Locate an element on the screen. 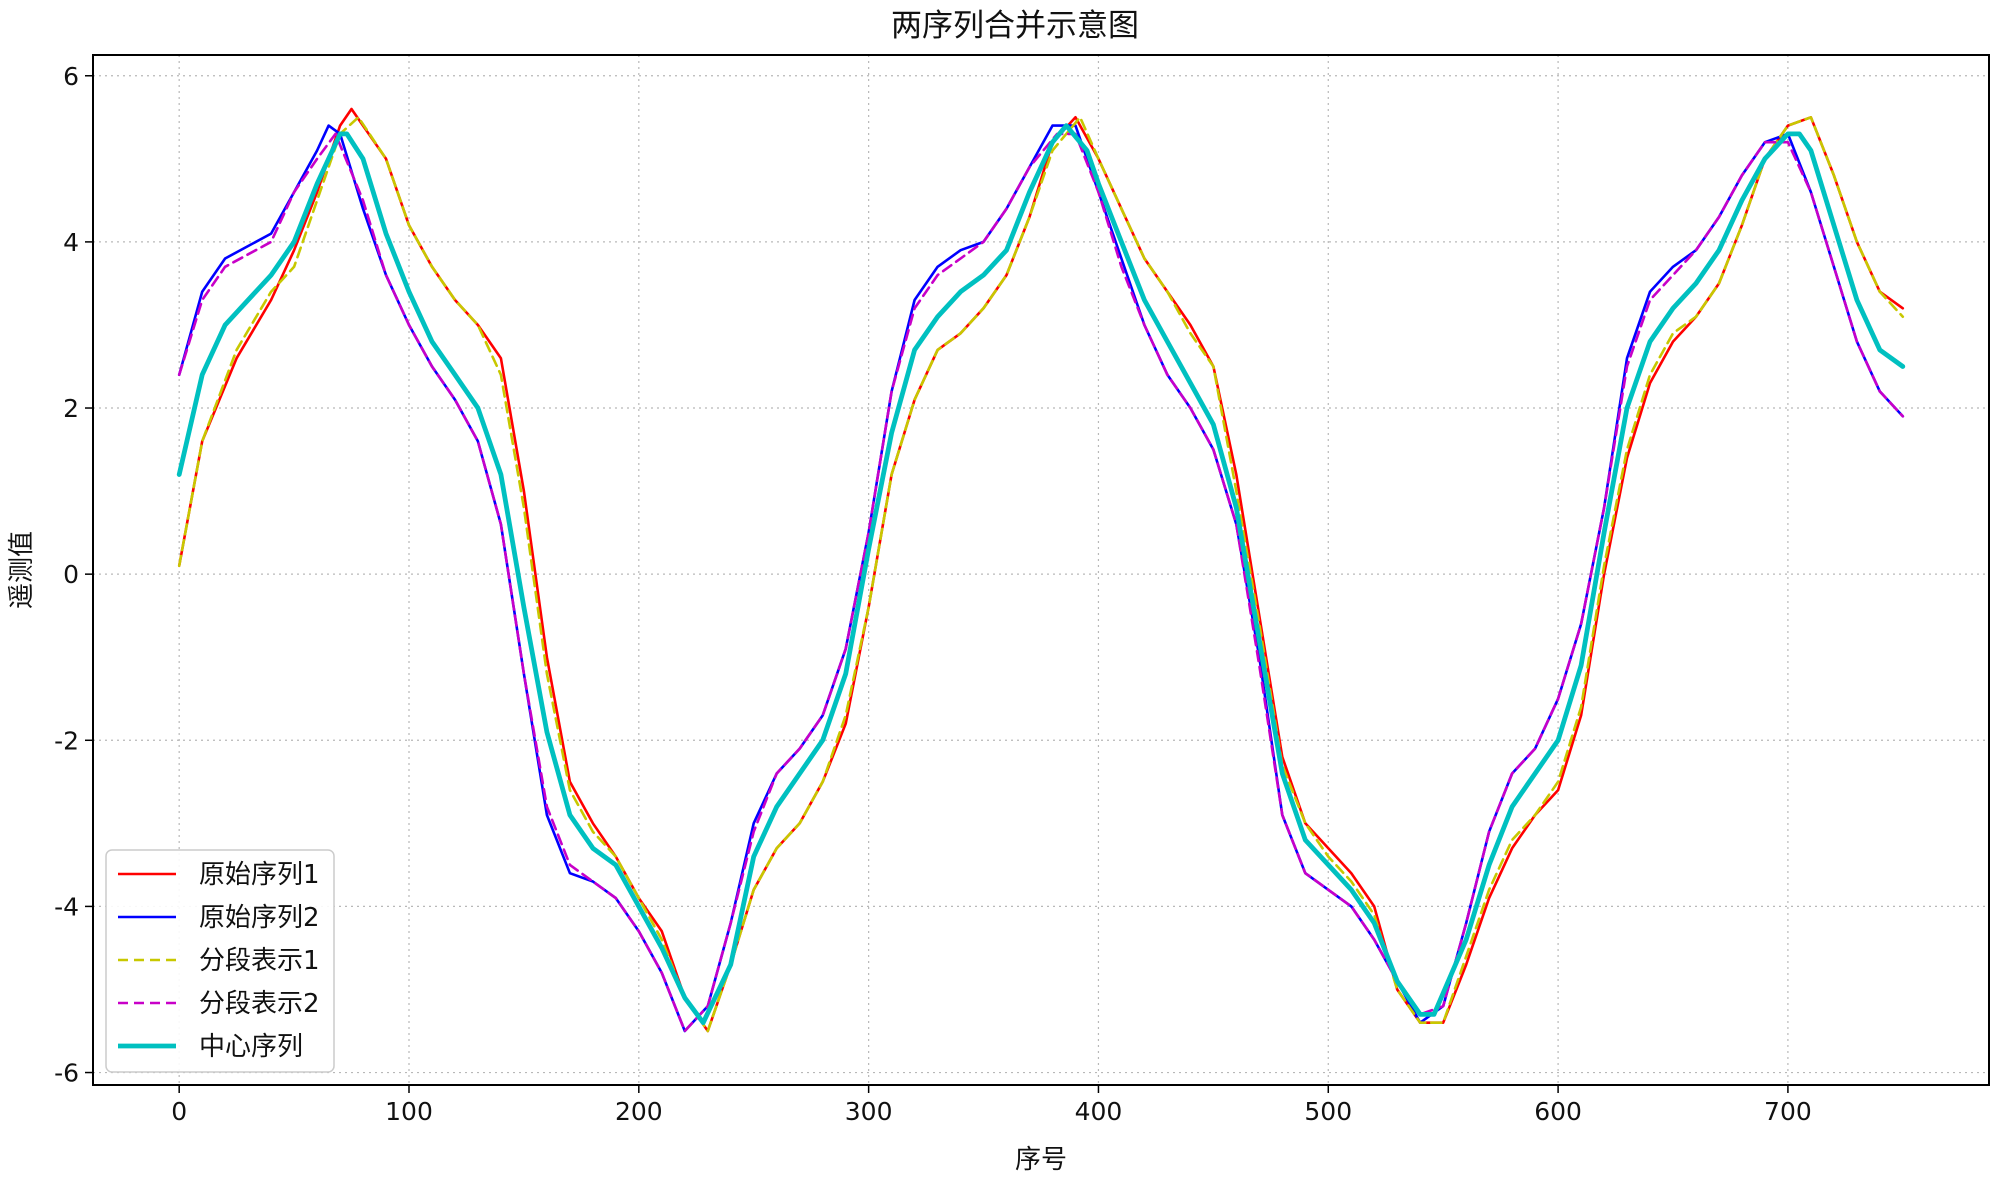 This screenshot has width=1999, height=1177. x-axis-label: 序号 is located at coordinates (1041, 1160).